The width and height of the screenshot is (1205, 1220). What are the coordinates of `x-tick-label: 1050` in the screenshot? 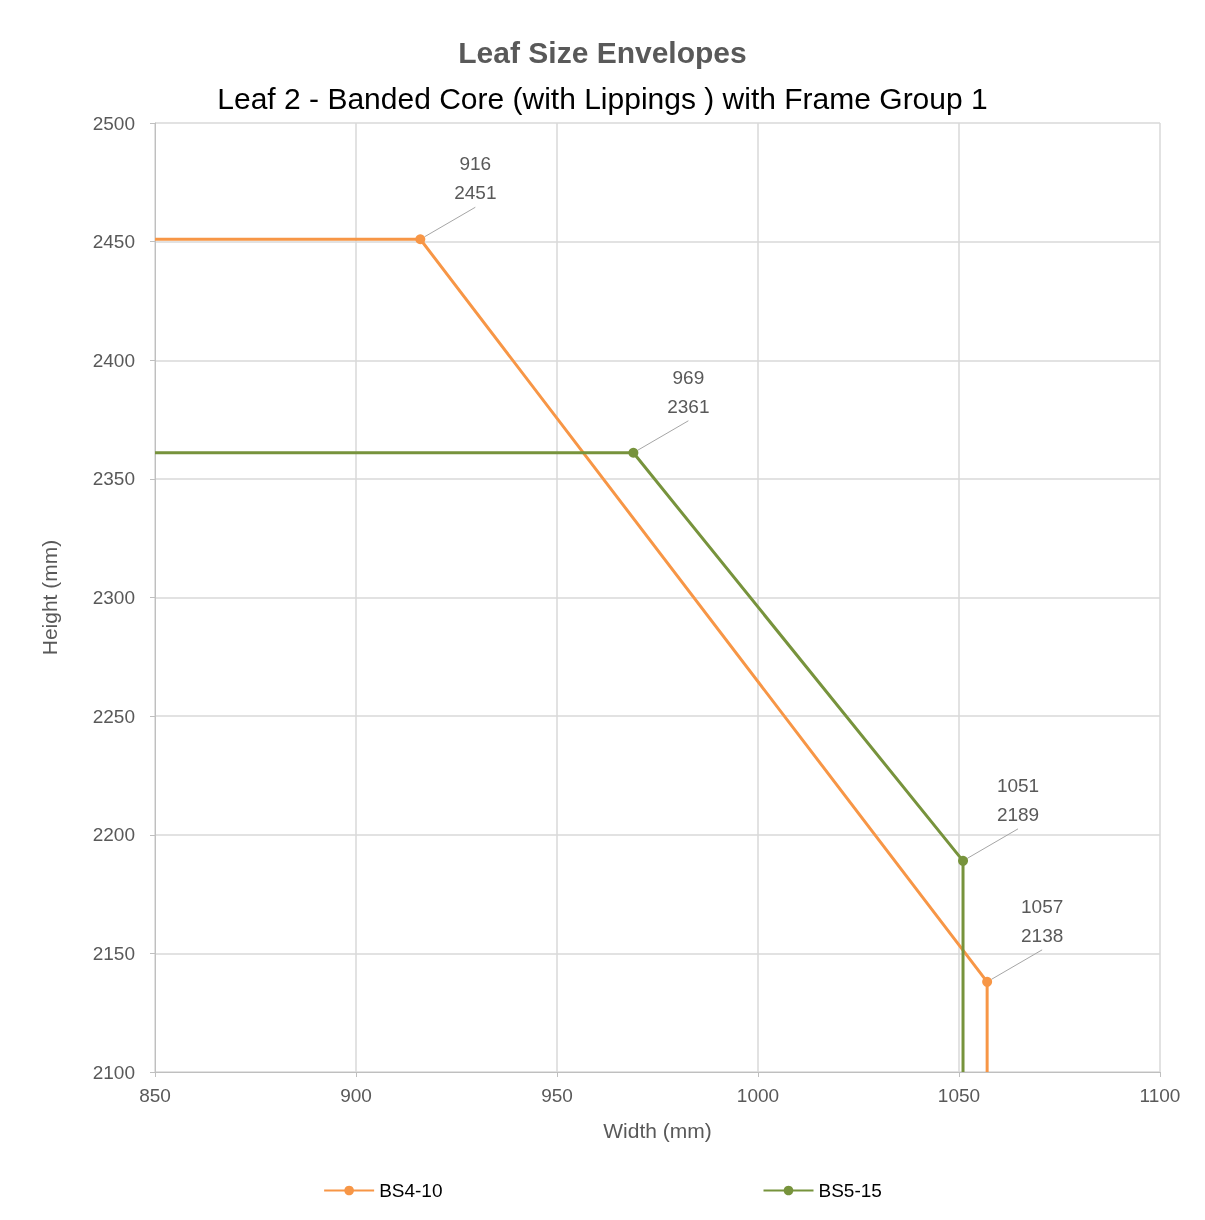 It's located at (959, 1095).